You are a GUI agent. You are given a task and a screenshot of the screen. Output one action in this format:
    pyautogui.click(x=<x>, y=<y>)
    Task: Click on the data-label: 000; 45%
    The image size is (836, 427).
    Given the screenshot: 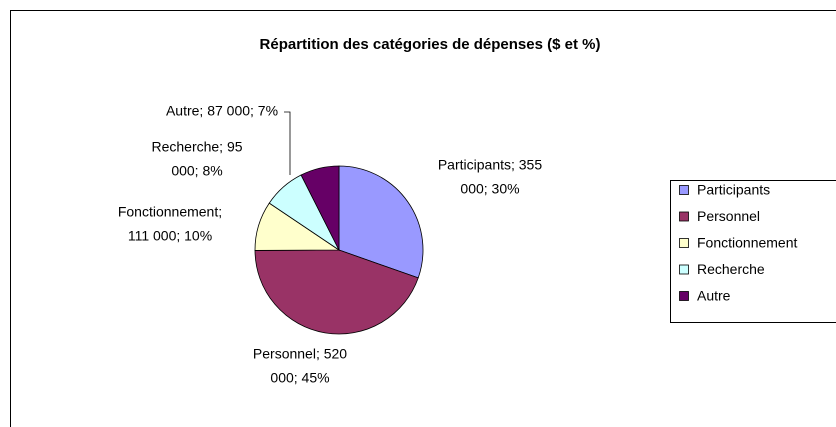 What is the action you would take?
    pyautogui.click(x=299, y=378)
    